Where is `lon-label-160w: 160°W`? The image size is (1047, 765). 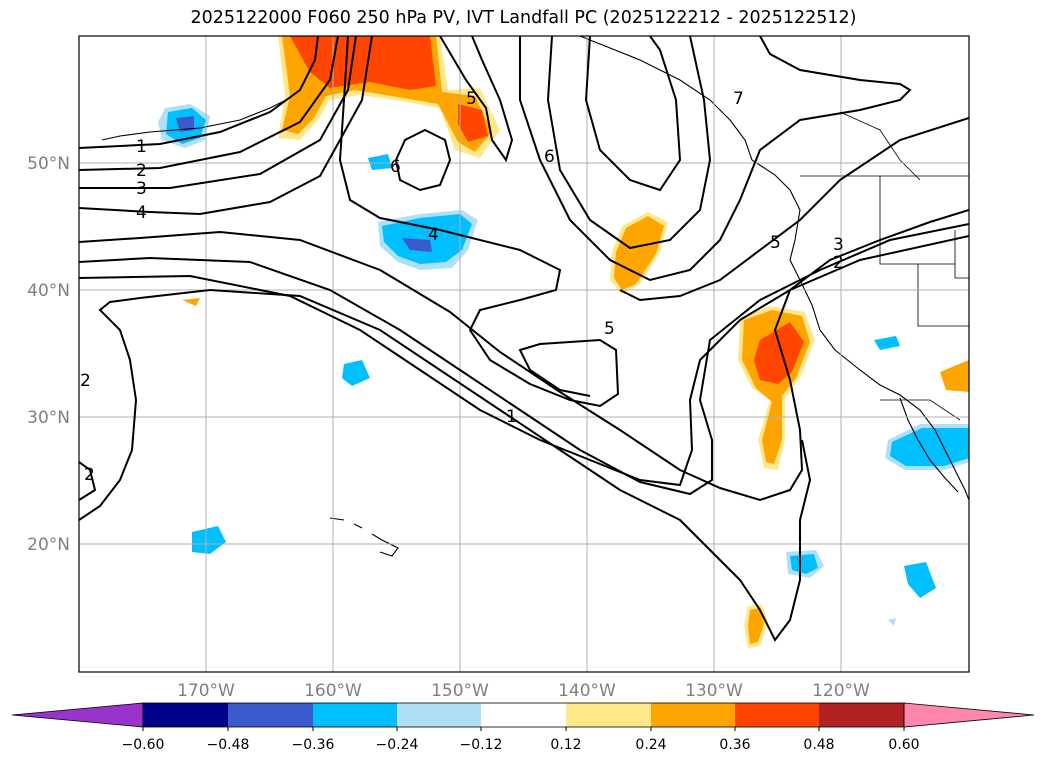
lon-label-160w: 160°W is located at coordinates (333, 691).